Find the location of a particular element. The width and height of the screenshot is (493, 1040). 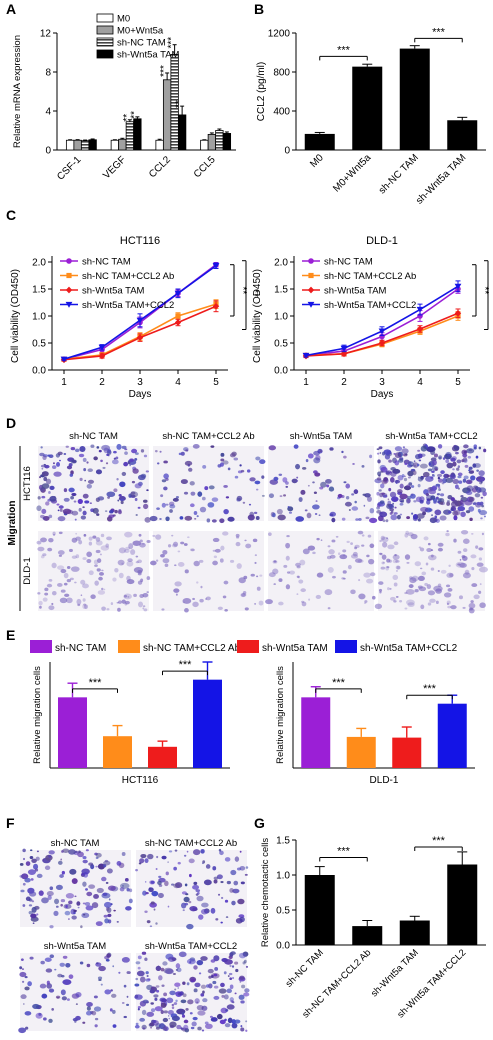

sig-label-b: *** is located at coordinates (344, 50).